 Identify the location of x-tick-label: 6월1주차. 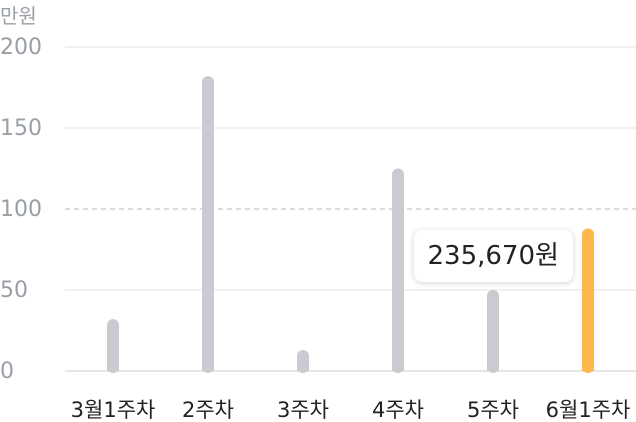
(588, 410).